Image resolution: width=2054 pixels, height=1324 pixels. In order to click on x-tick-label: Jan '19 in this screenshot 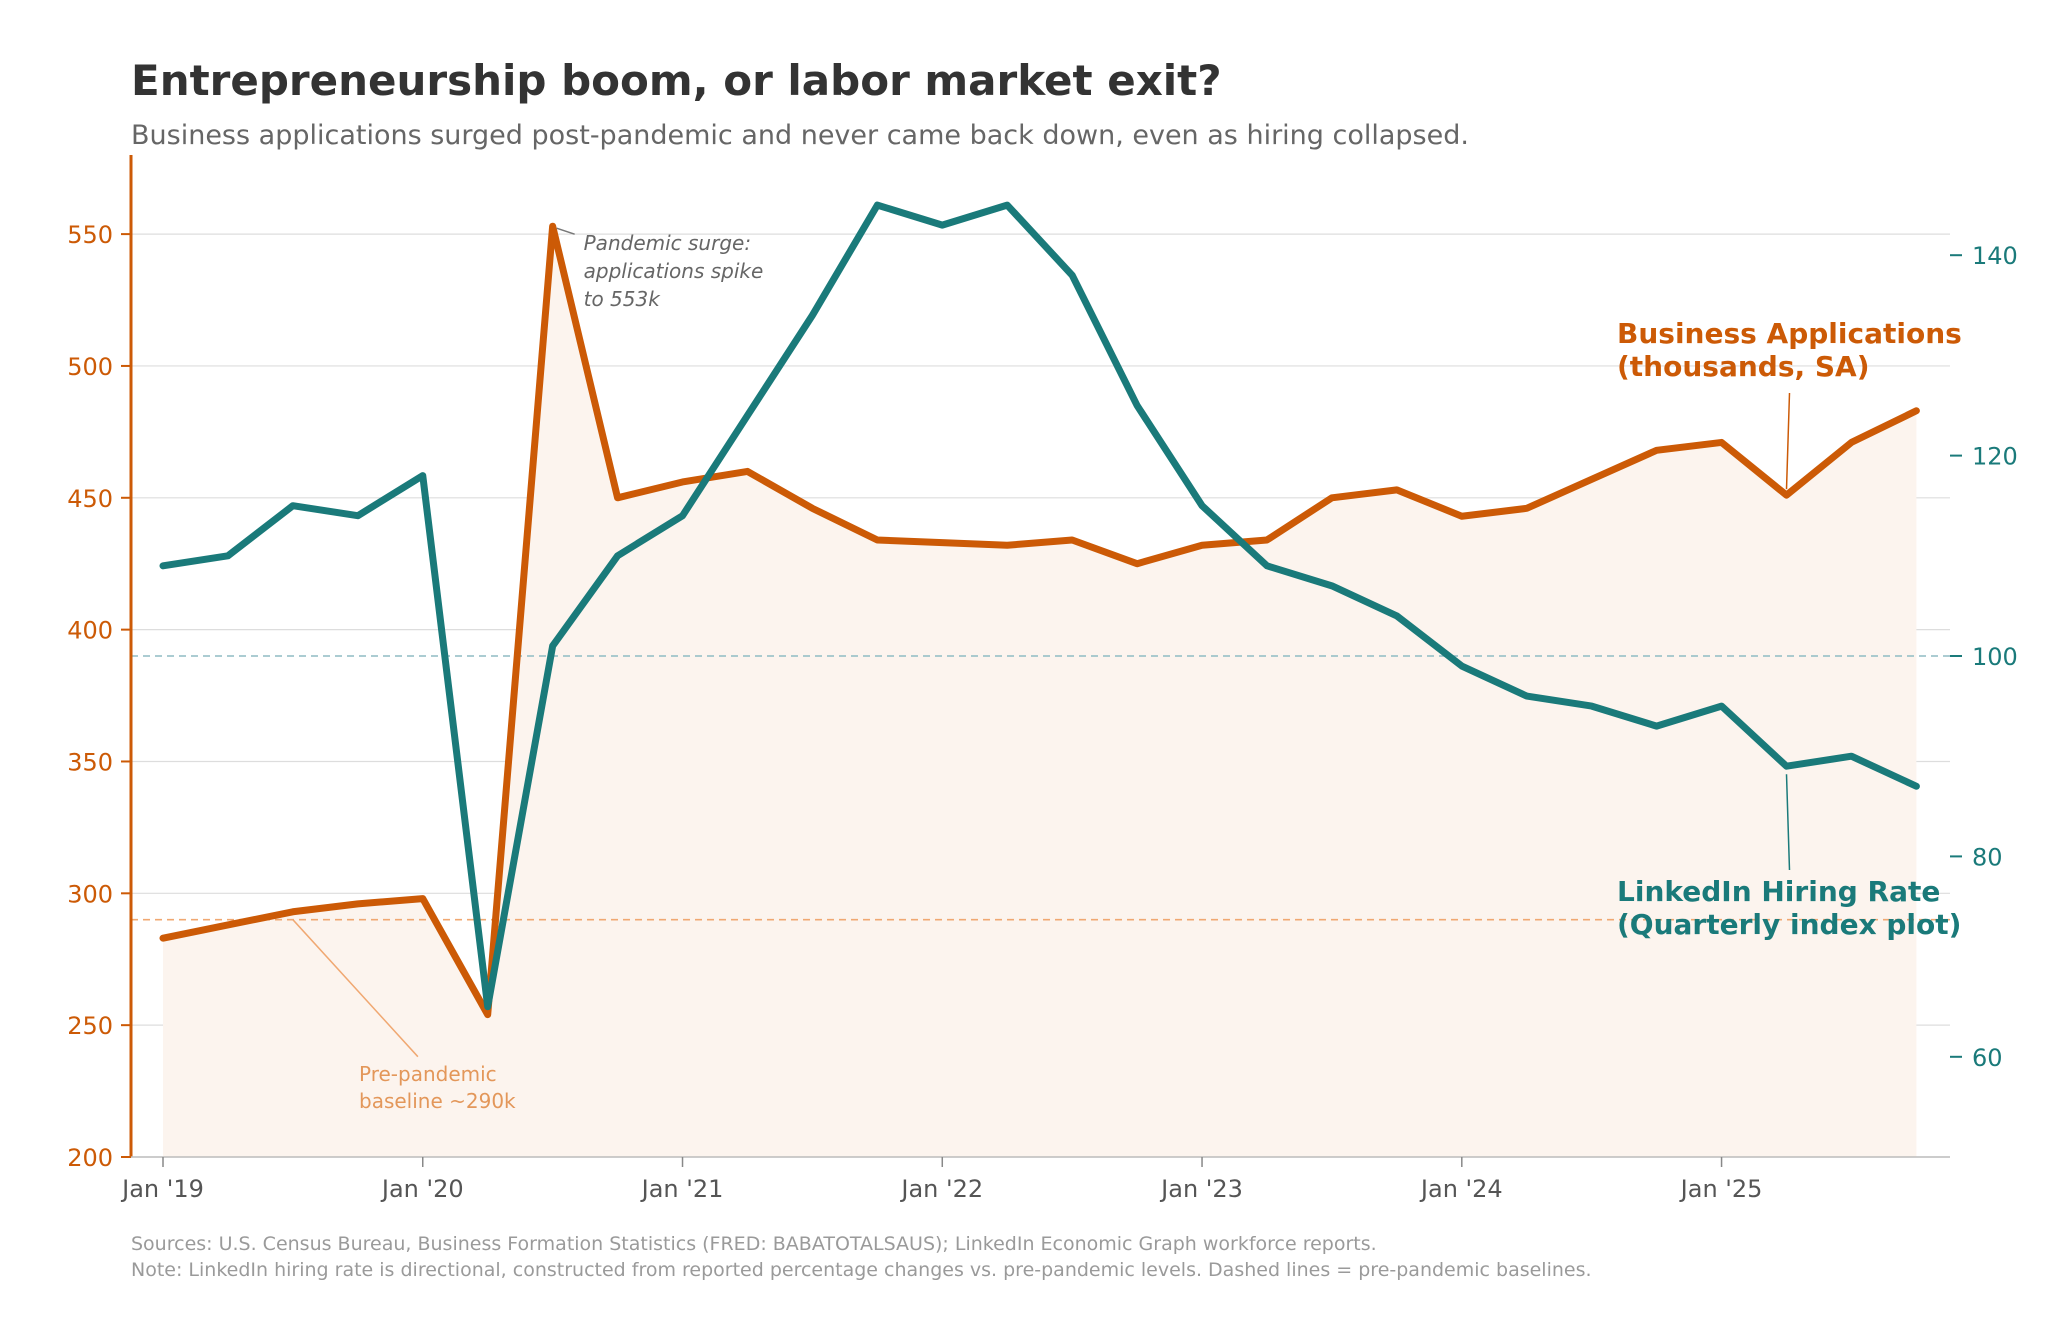, I will do `click(162, 1189)`.